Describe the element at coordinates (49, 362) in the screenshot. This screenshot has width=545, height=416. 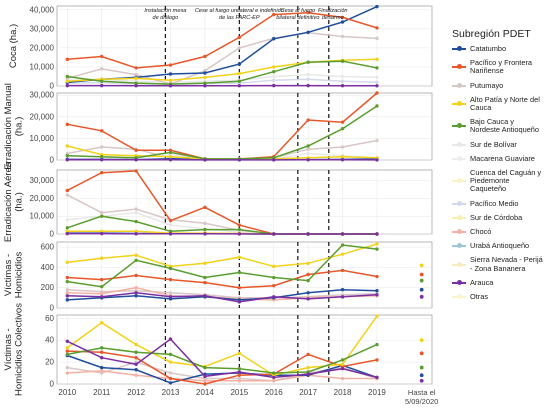
I see `y-tick-label: 20` at that location.